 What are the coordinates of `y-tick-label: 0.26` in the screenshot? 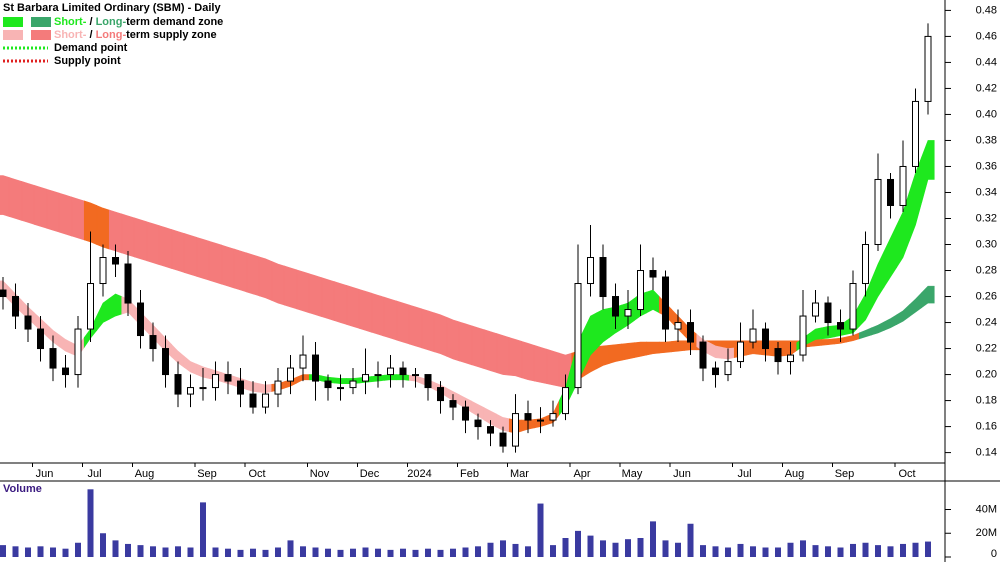 It's located at (986, 296).